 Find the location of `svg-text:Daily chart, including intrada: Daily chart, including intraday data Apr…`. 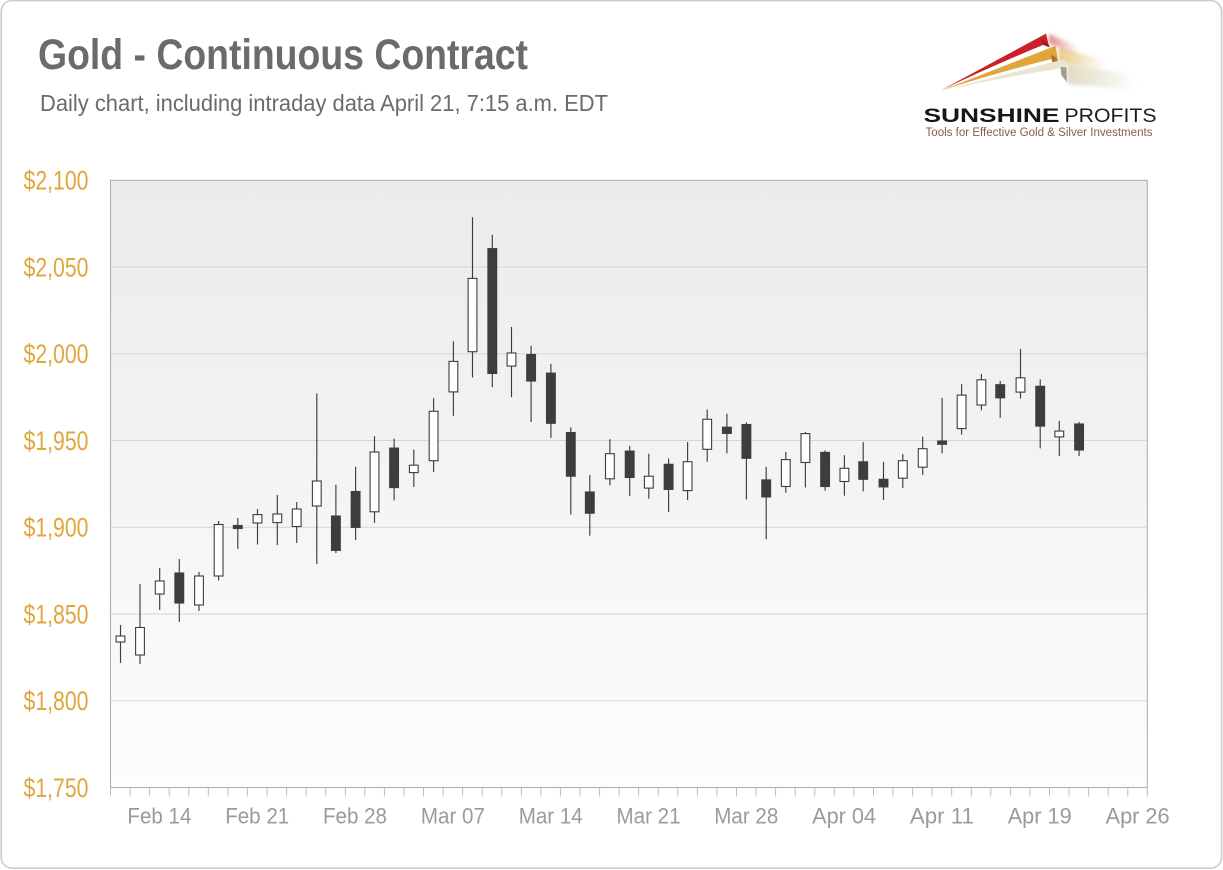

svg-text:Daily chart, including intrada: Daily chart, including intraday data Apr… is located at coordinates (324, 103).